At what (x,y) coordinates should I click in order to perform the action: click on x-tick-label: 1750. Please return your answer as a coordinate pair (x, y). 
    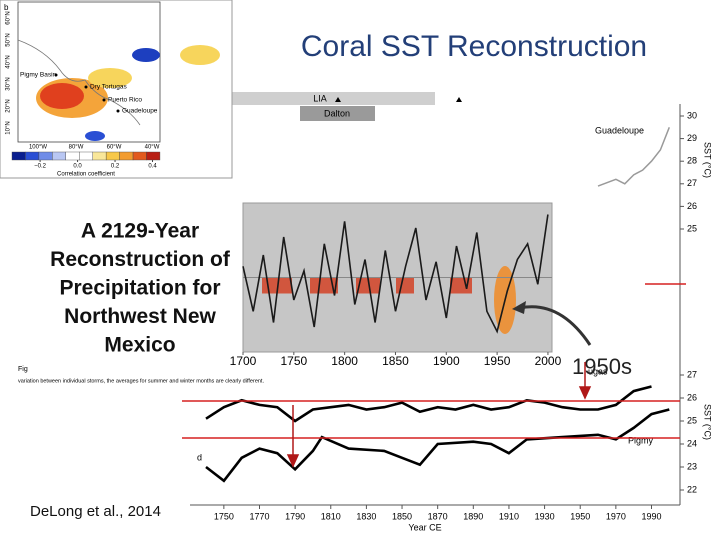
    Looking at the image, I should click on (293, 361).